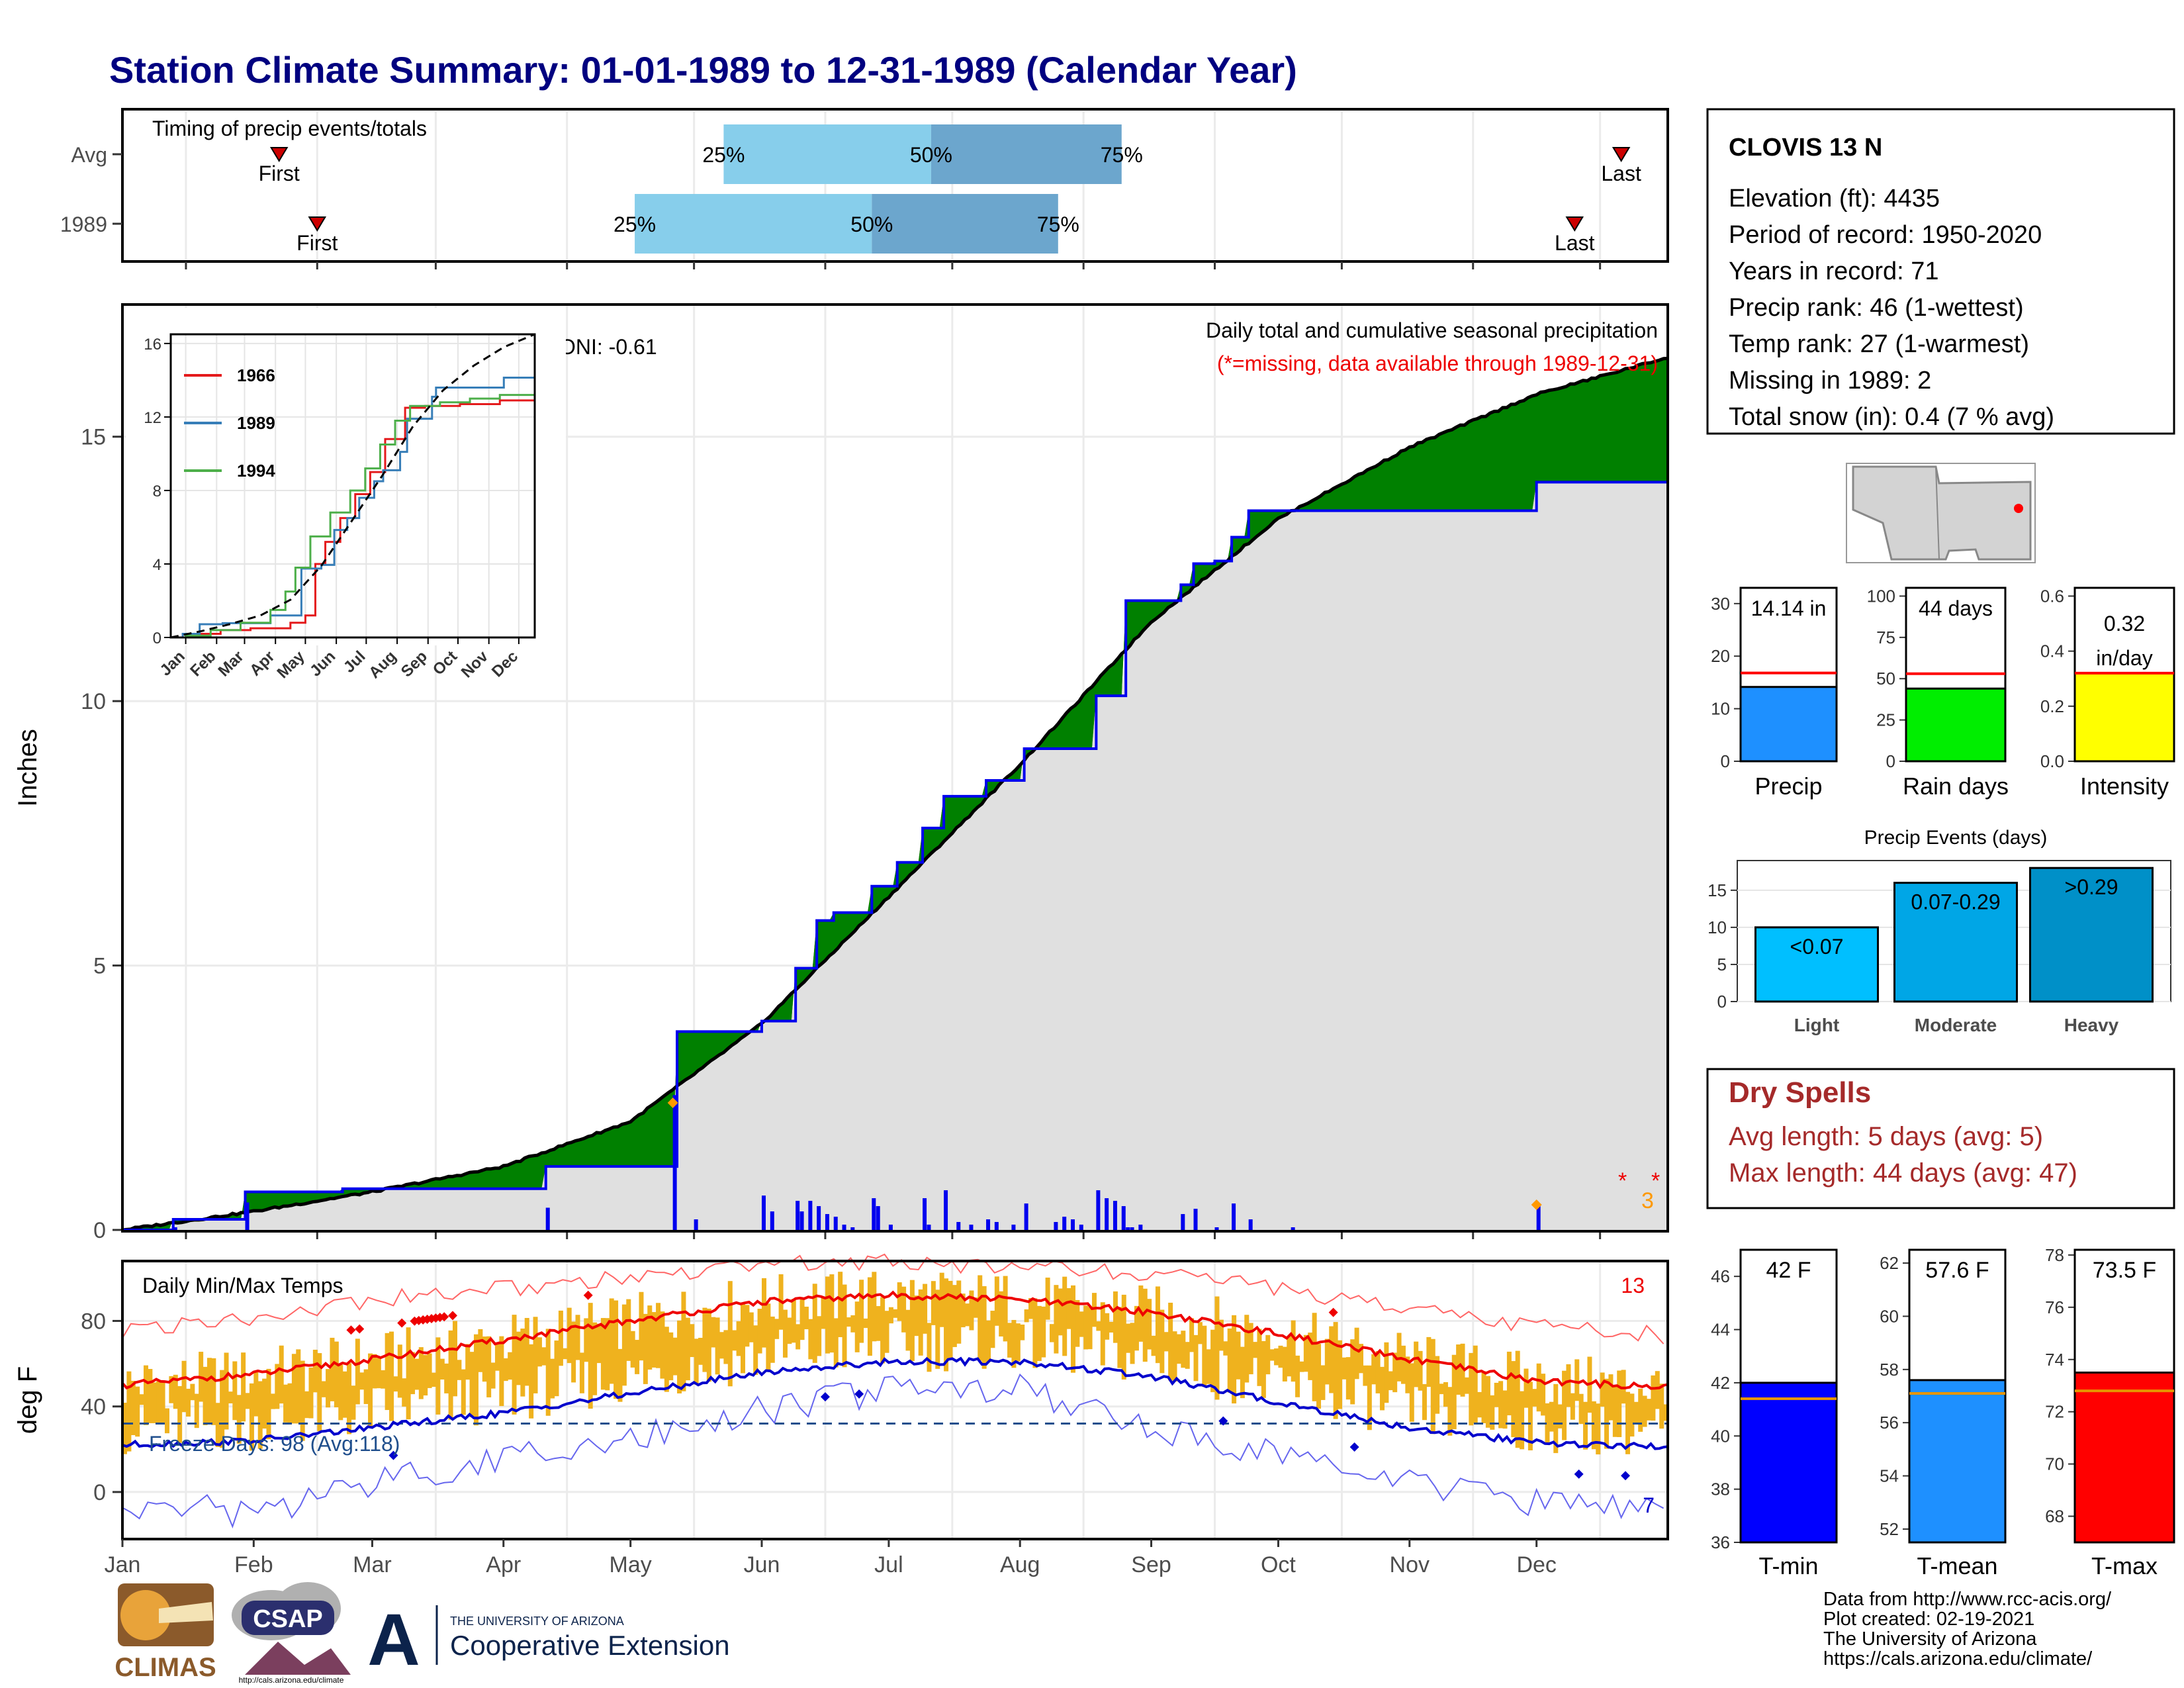 Image resolution: width=2184 pixels, height=1688 pixels. What do you see at coordinates (1717, 890) in the screenshot?
I see `events-y-tick-label: 15` at bounding box center [1717, 890].